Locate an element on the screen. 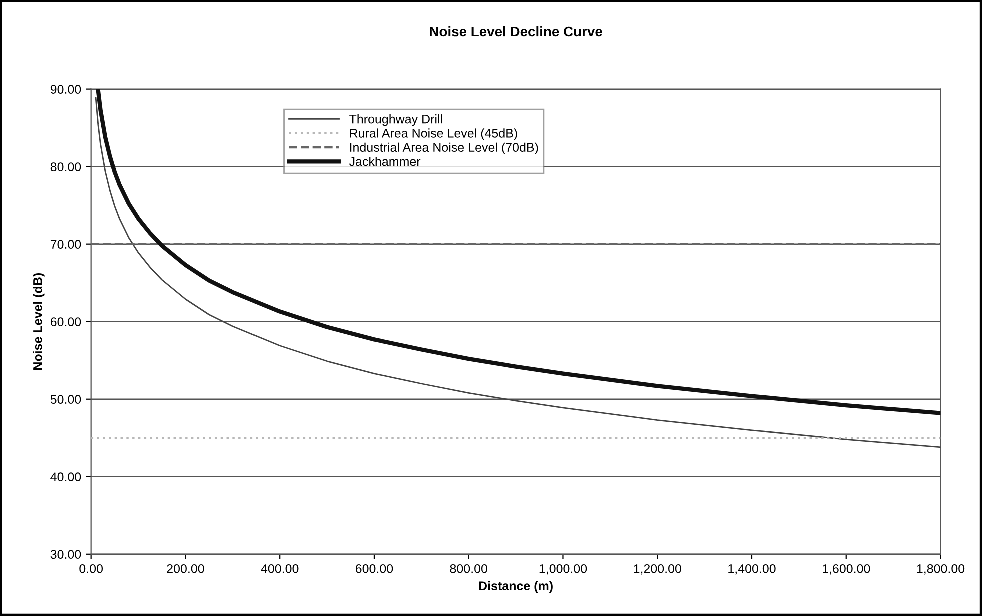 Image resolution: width=982 pixels, height=616 pixels. chart-title: Noise Level Decline Curve is located at coordinates (516, 31).